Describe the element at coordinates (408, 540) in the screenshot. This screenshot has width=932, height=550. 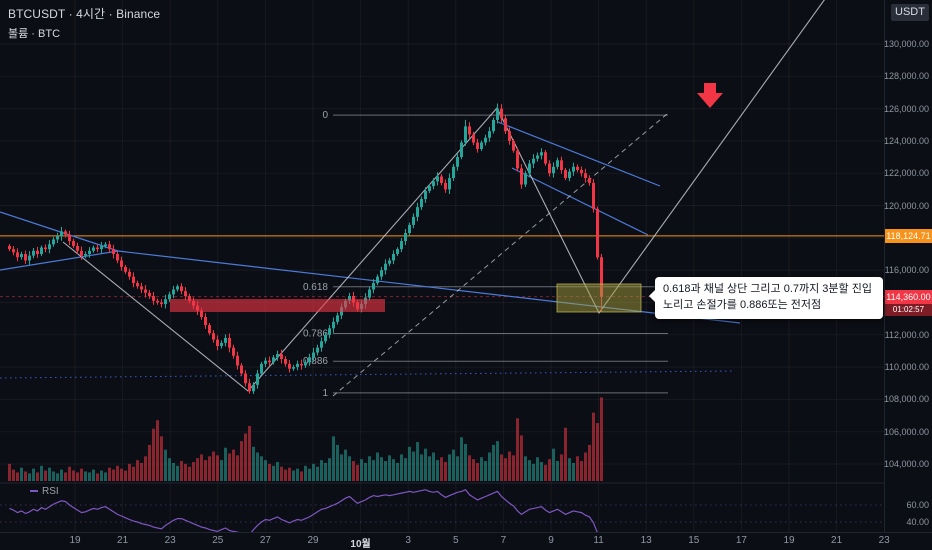
I see `time-tick: 3` at that location.